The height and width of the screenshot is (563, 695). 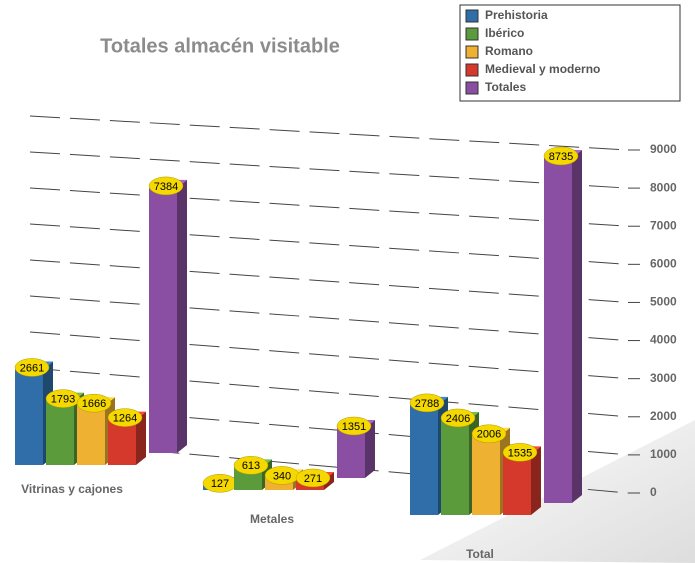 I want to click on data-label: 2406, so click(x=458, y=419).